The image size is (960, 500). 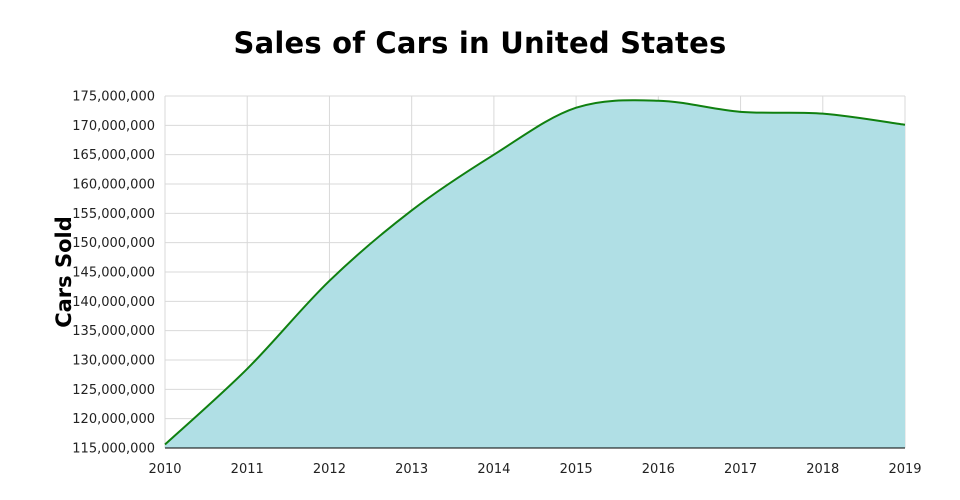 I want to click on x-tick-label: 2019, so click(x=904, y=469).